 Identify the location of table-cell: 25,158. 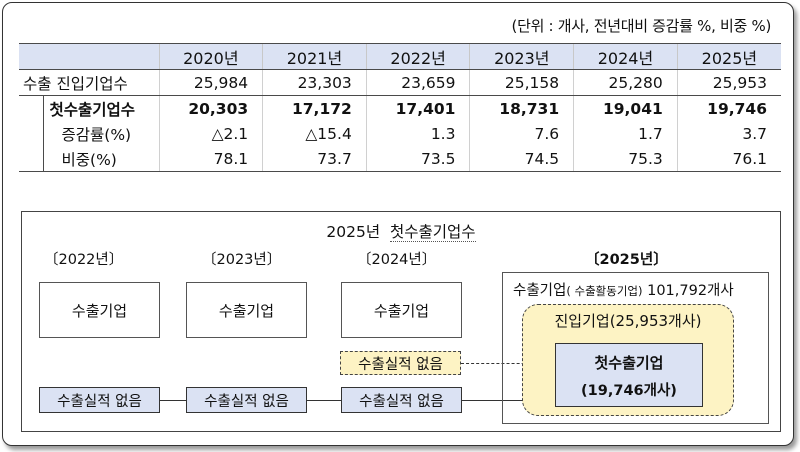
(521, 82).